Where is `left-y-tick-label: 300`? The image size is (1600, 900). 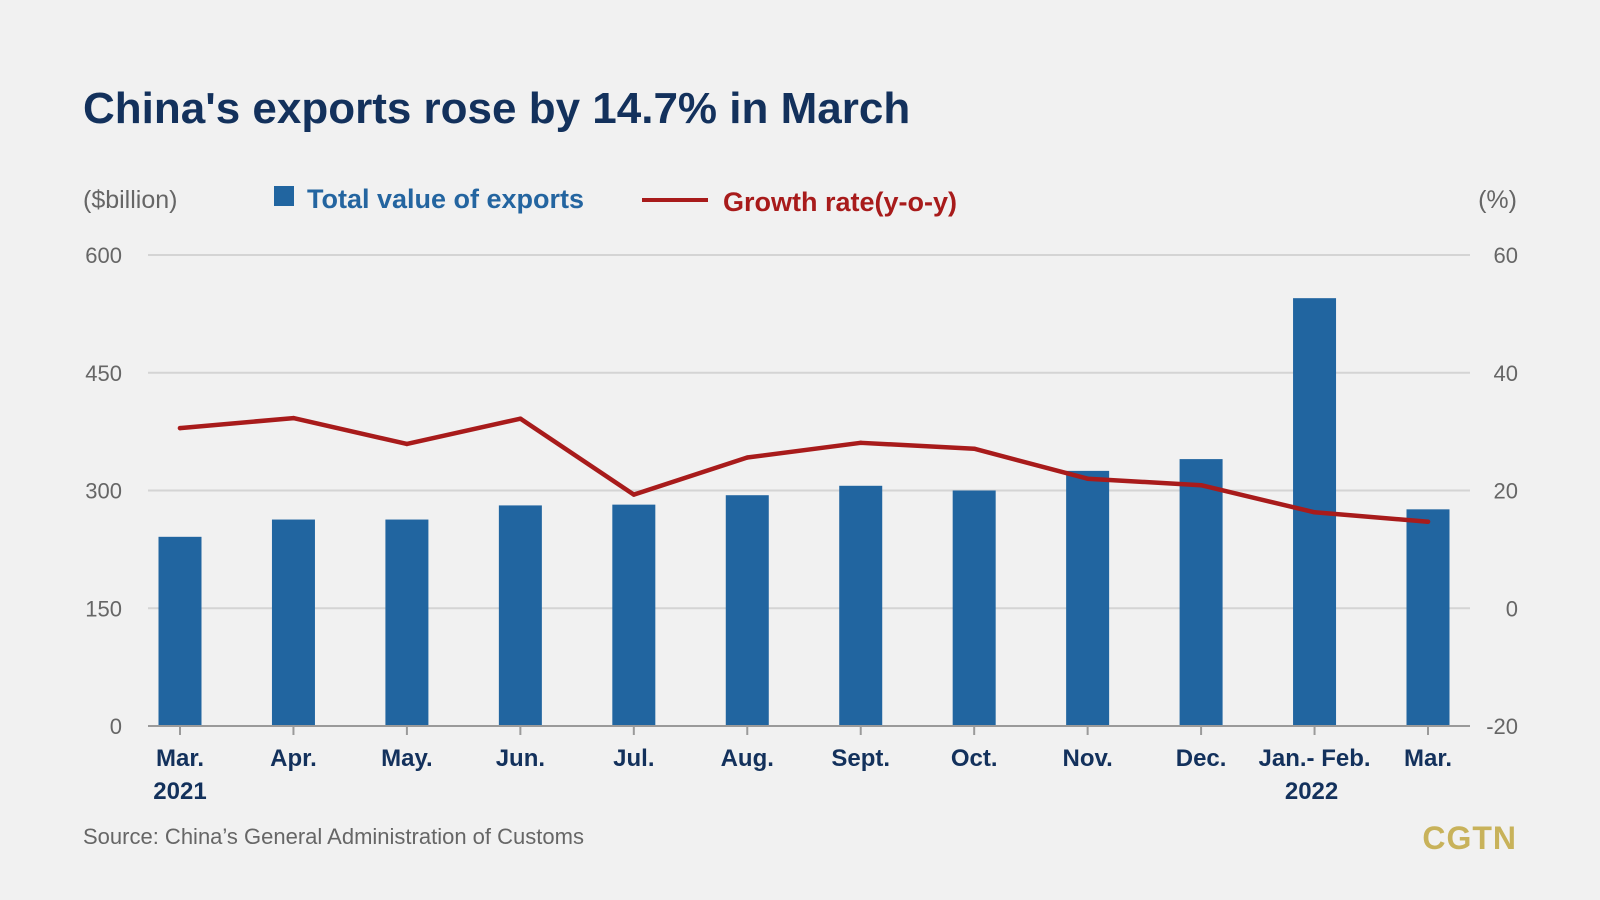 left-y-tick-label: 300 is located at coordinates (103, 491).